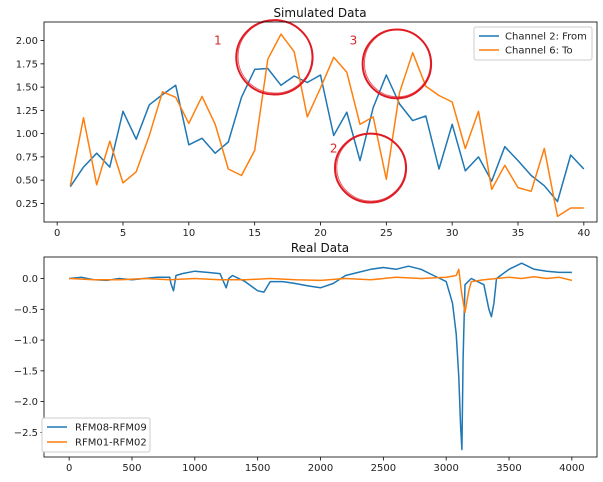 The height and width of the screenshot is (482, 603). I want to click on y-tick-label: 1.25, so click(27, 111).